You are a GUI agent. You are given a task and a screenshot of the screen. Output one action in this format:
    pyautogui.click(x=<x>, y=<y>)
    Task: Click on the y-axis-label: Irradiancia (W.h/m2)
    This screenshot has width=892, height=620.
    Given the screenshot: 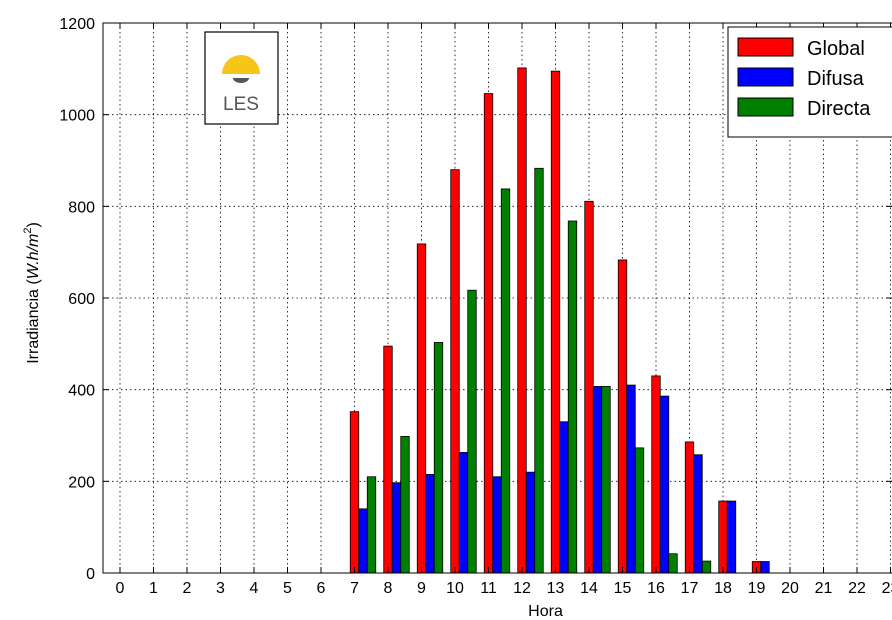 What is the action you would take?
    pyautogui.click(x=32, y=293)
    